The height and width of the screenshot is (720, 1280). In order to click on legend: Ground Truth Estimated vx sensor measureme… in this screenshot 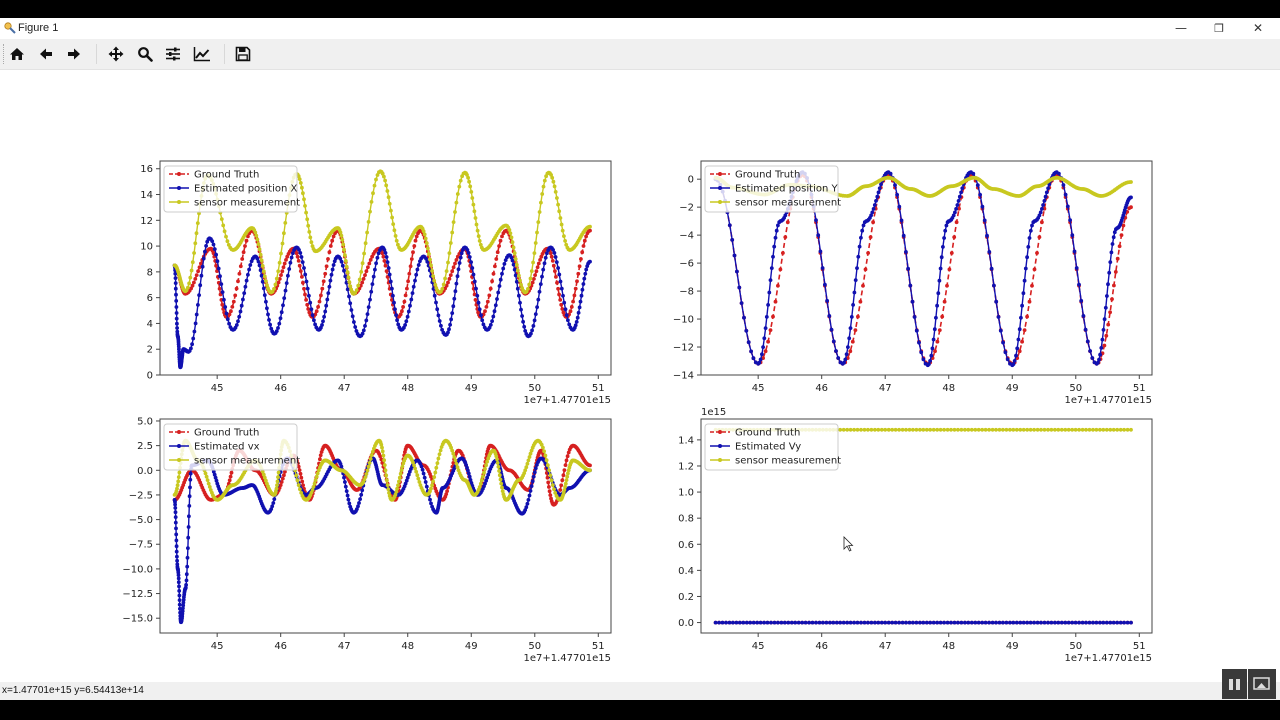, I will do `click(231, 447)`.